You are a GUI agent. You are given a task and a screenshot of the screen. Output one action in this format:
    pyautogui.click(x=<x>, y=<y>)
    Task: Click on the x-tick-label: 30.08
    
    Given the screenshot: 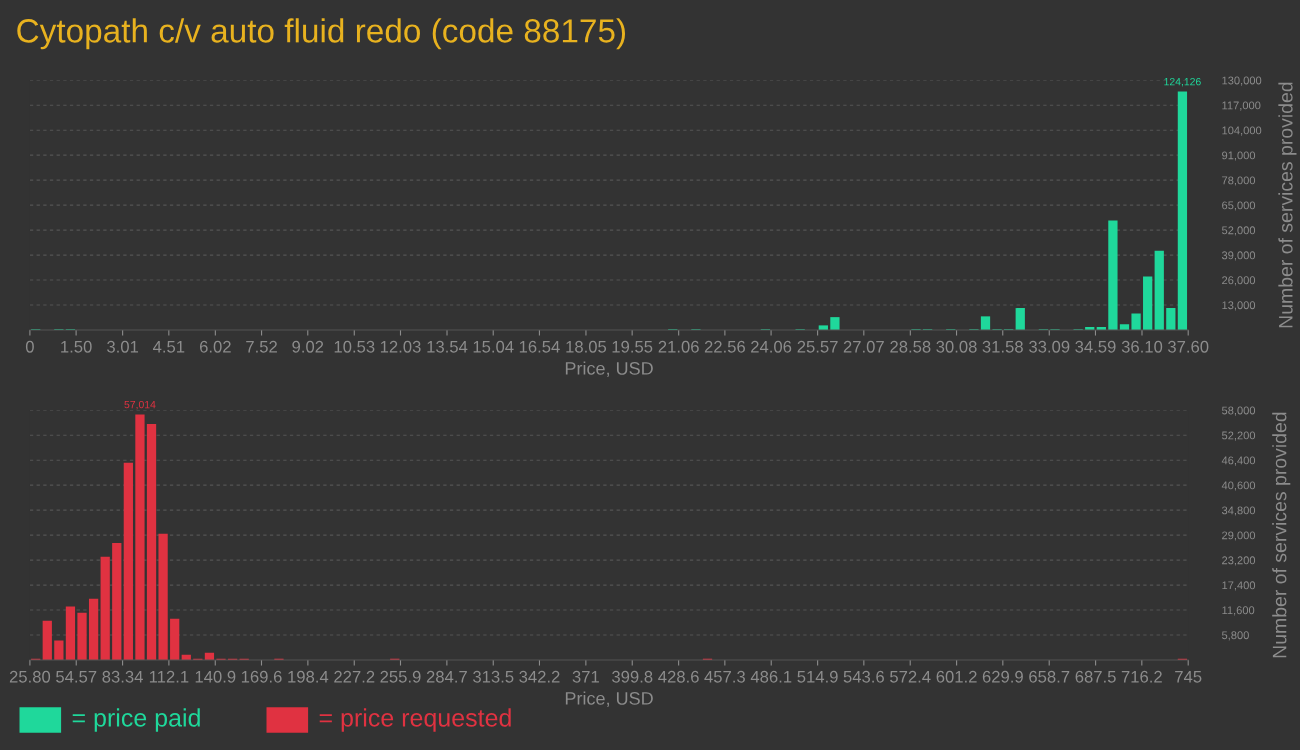 What is the action you would take?
    pyautogui.click(x=956, y=346)
    